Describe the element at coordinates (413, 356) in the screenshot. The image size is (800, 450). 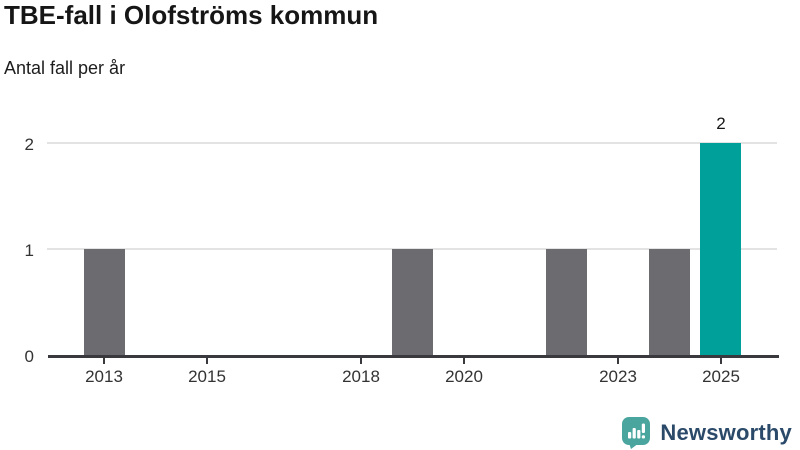
I see `x-axis-line` at that location.